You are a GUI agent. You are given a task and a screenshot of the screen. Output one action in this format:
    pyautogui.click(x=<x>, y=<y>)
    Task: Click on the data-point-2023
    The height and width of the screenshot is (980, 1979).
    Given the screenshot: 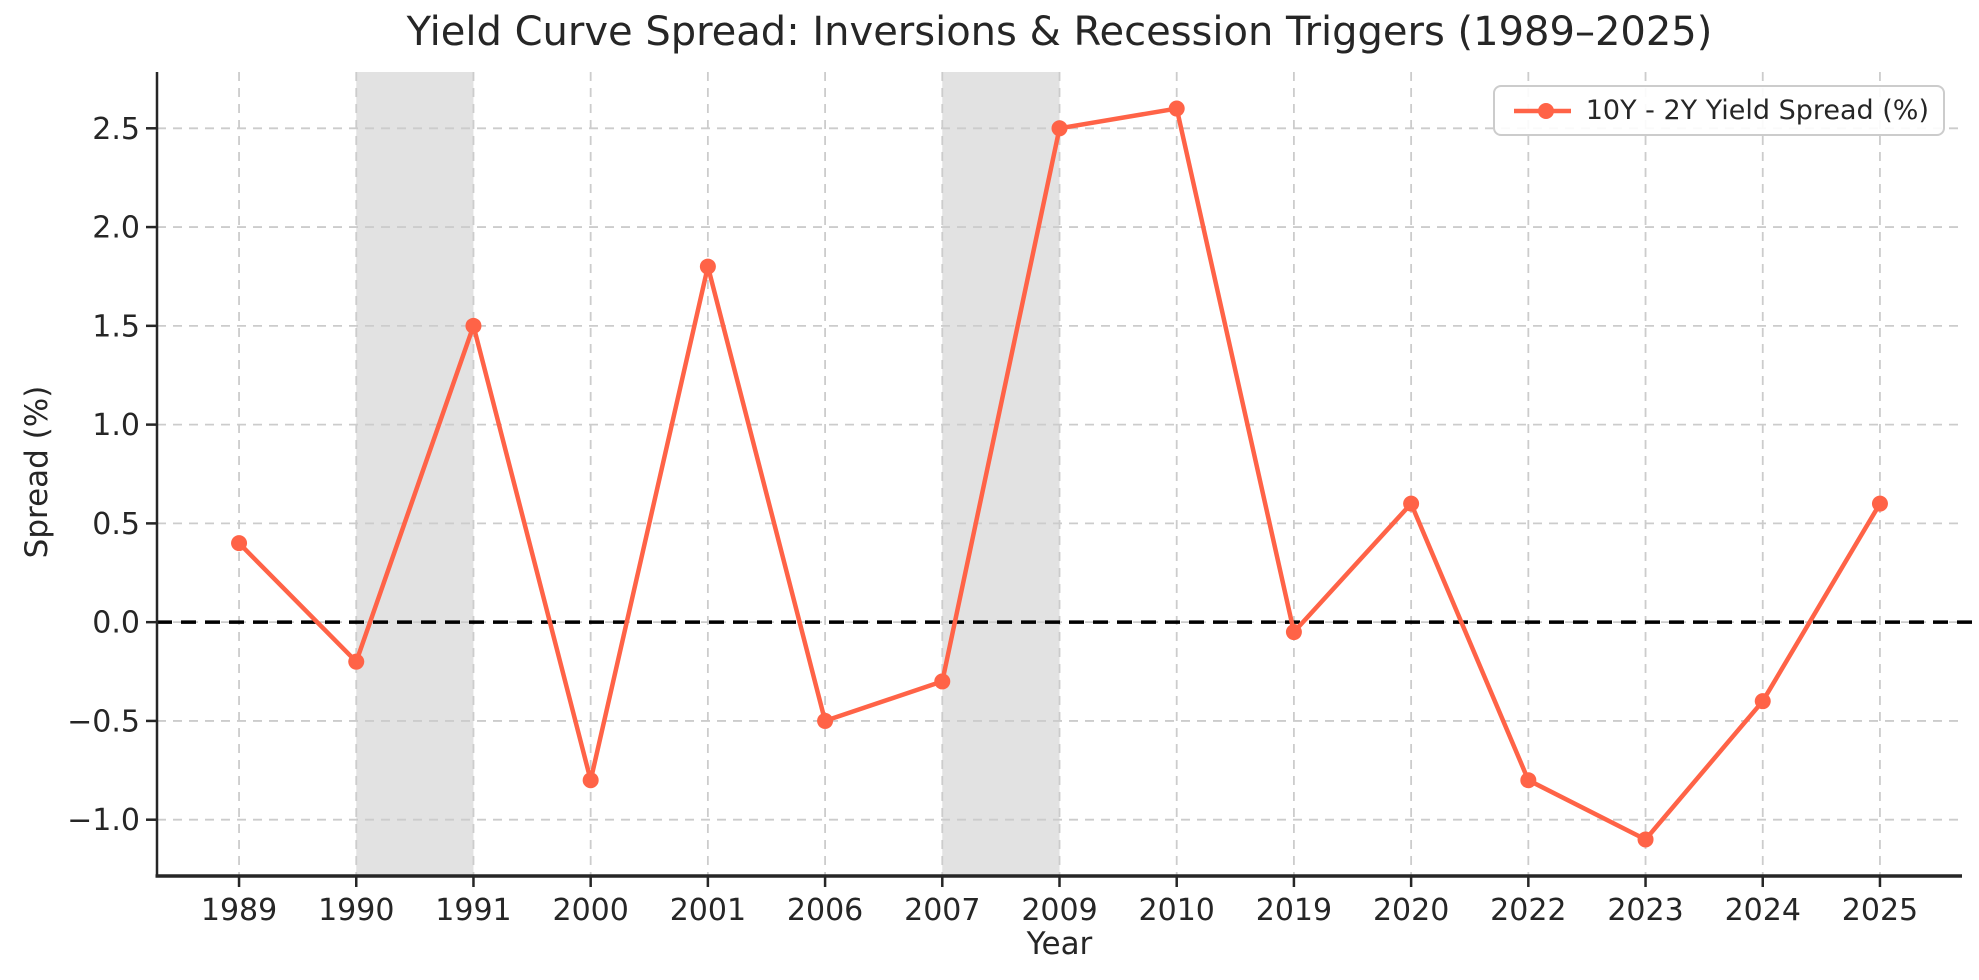 What is the action you would take?
    pyautogui.click(x=1645, y=839)
    